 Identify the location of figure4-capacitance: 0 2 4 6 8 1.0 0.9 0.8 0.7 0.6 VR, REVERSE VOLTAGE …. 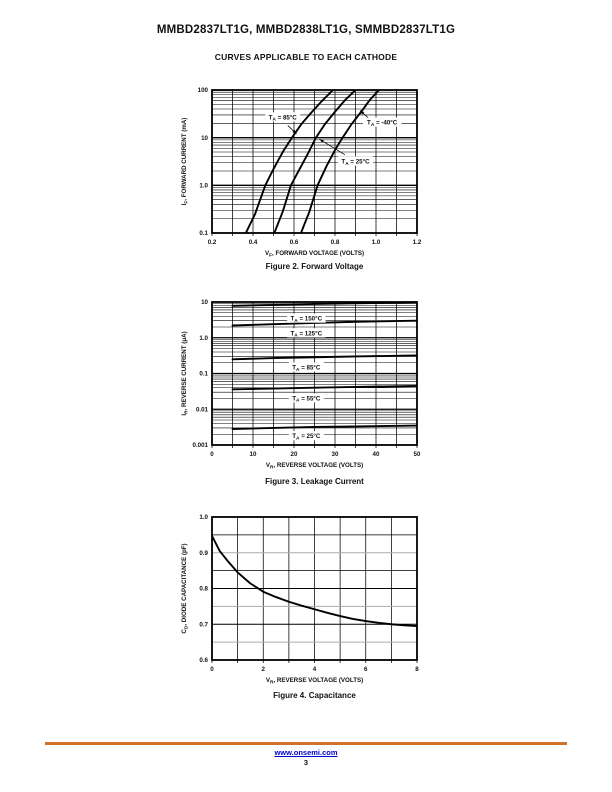
(320, 600).